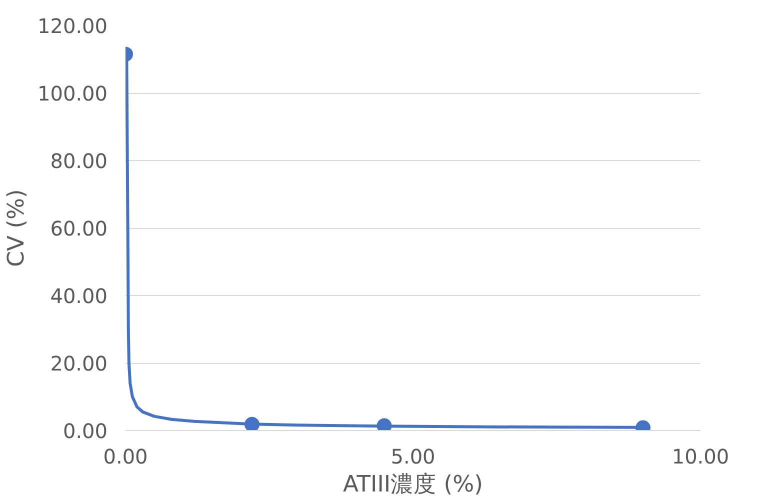  What do you see at coordinates (79, 161) in the screenshot?
I see `y-tick-label: 80.00` at bounding box center [79, 161].